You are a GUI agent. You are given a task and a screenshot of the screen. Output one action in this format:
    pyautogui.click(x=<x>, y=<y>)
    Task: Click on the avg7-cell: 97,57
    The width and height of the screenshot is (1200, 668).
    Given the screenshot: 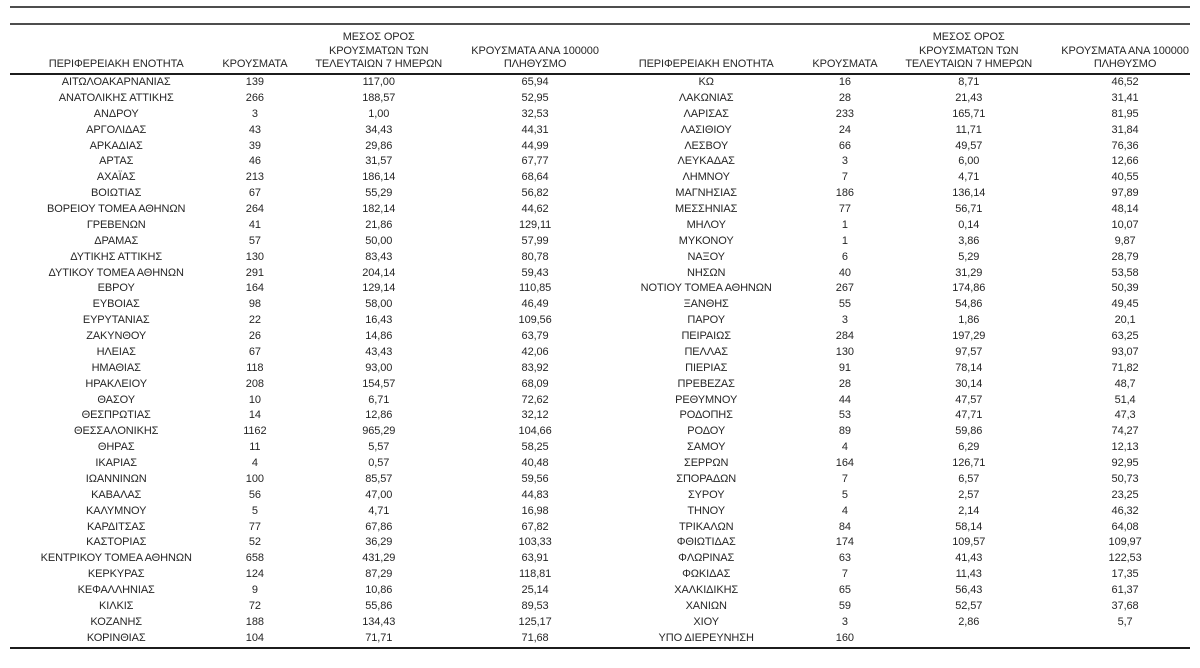 What is the action you would take?
    pyautogui.click(x=969, y=351)
    